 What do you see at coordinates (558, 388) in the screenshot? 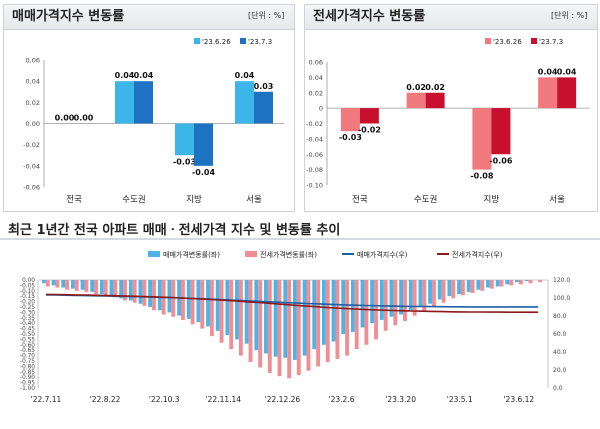
I see `y-right-tick-label: 0.0` at bounding box center [558, 388].